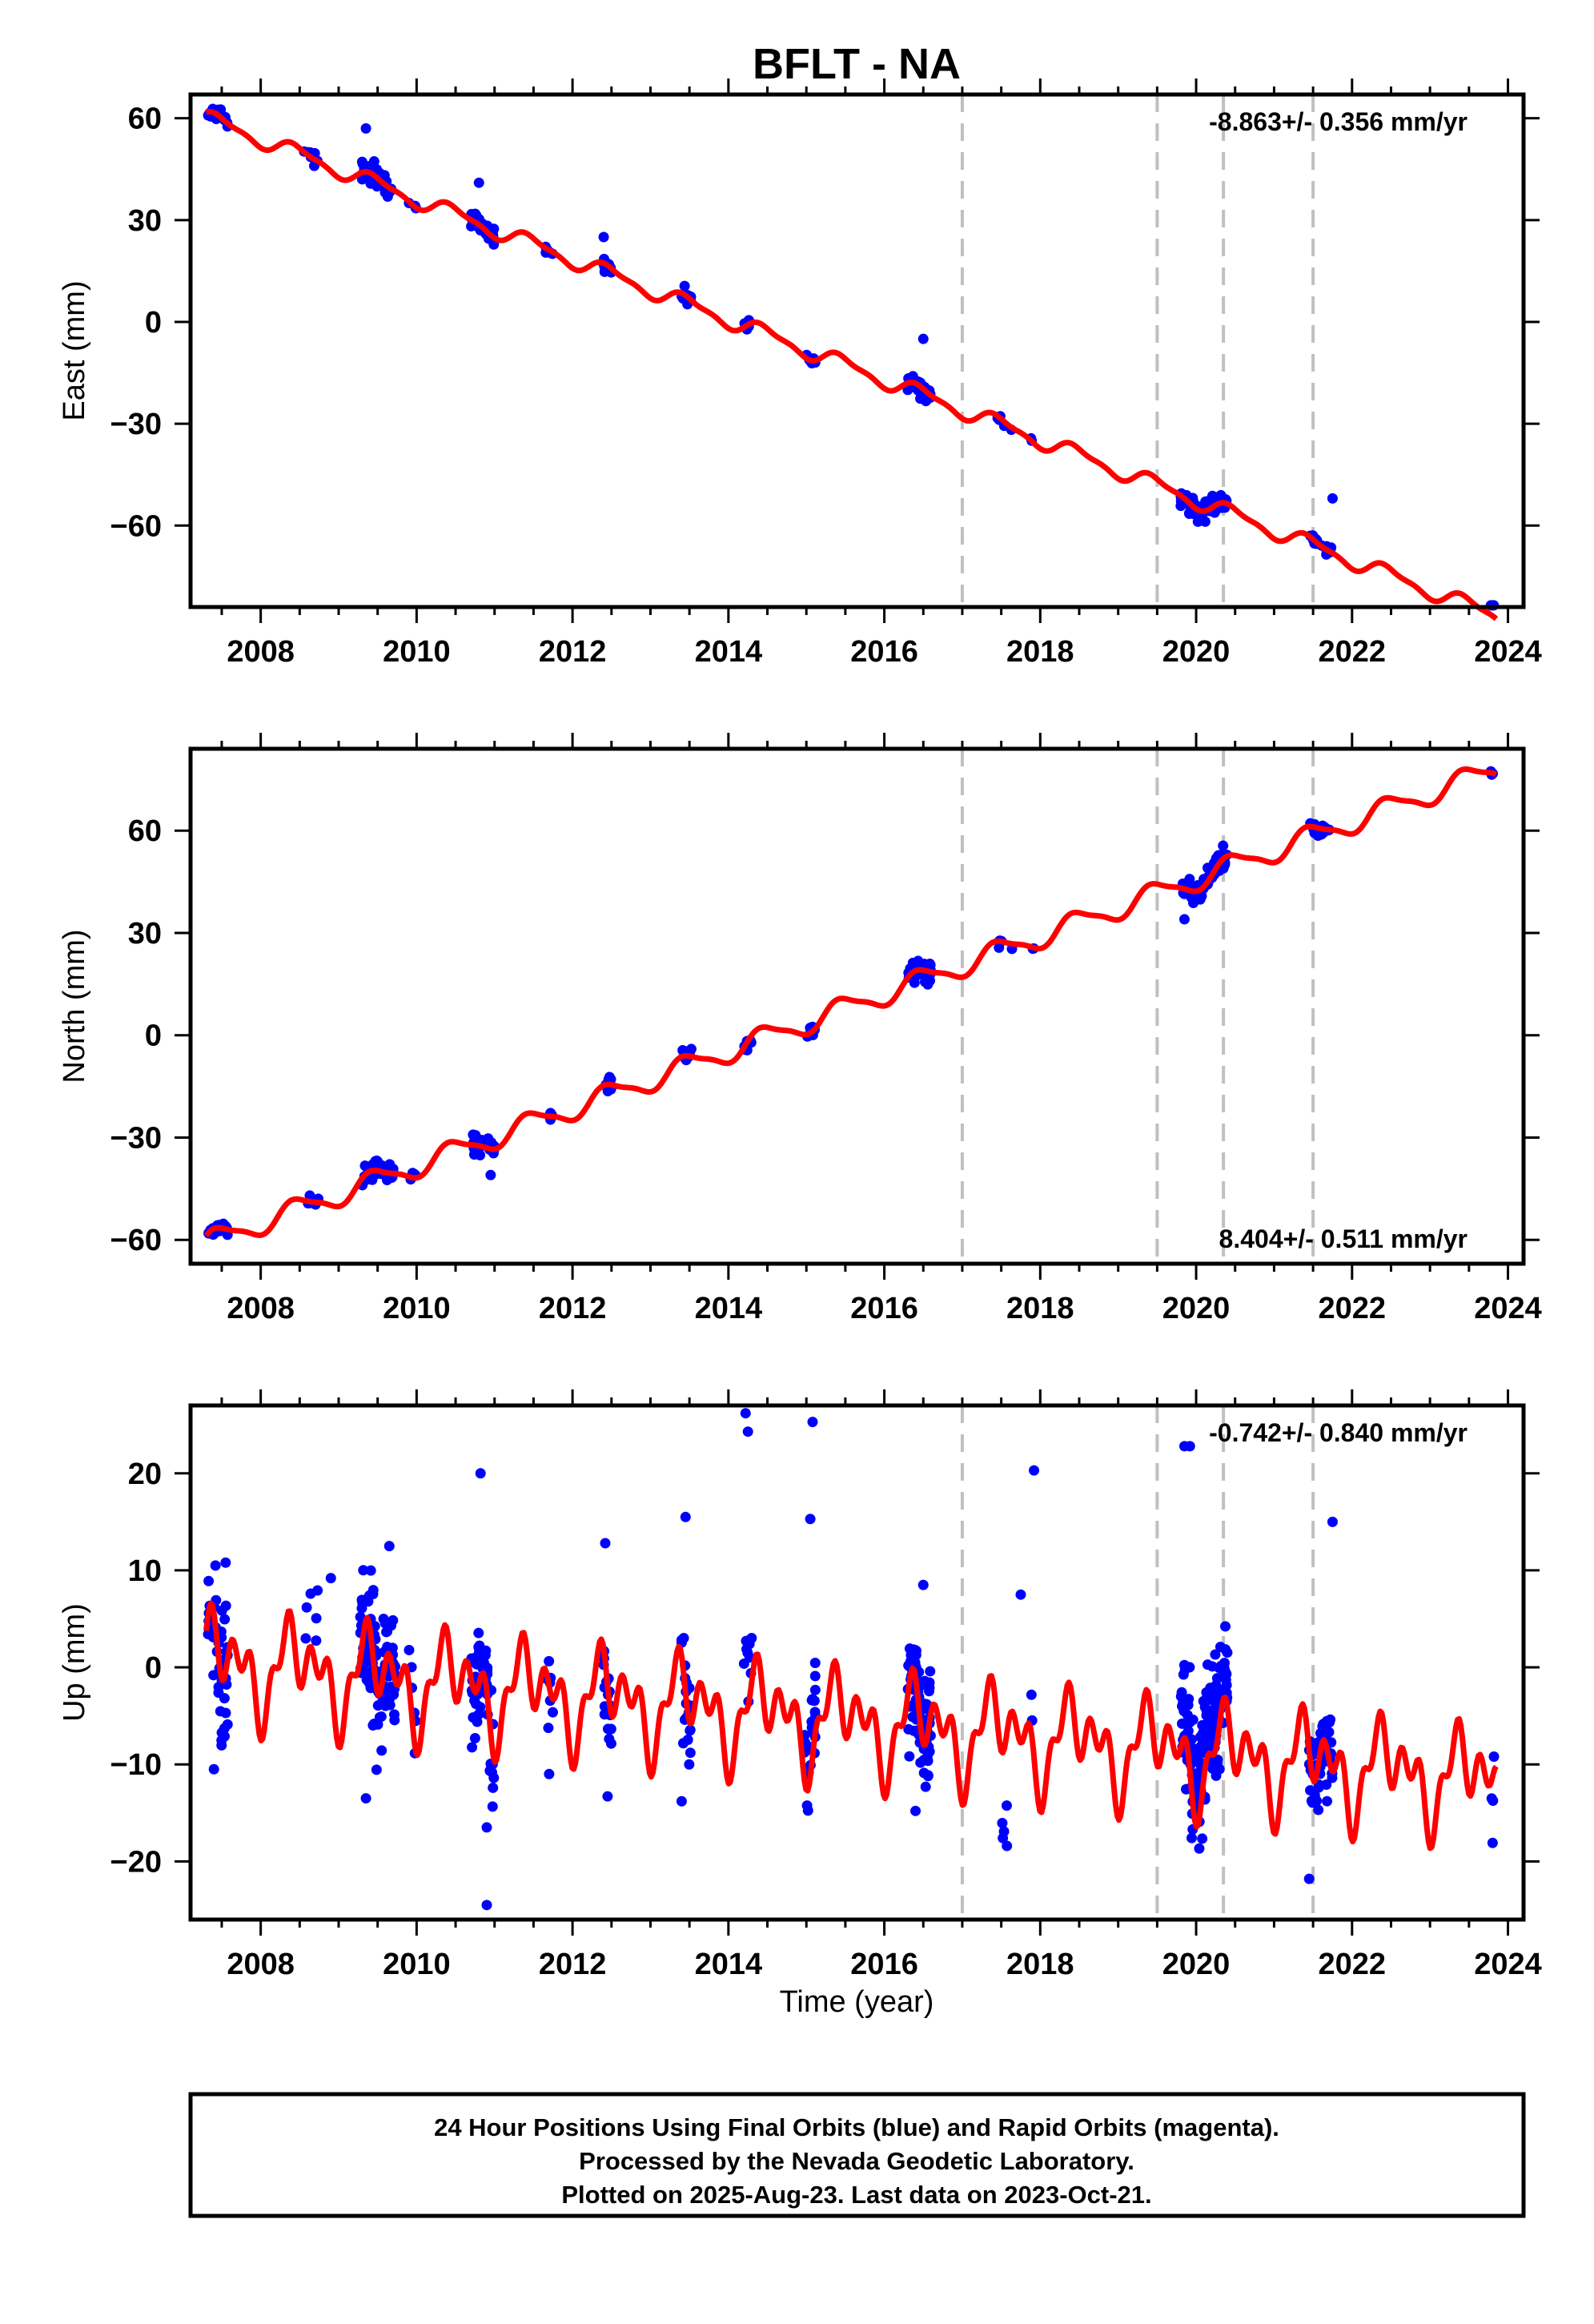 The image size is (1594, 2324). What do you see at coordinates (1353, 1308) in the screenshot?
I see `x-tick-label: 2022` at bounding box center [1353, 1308].